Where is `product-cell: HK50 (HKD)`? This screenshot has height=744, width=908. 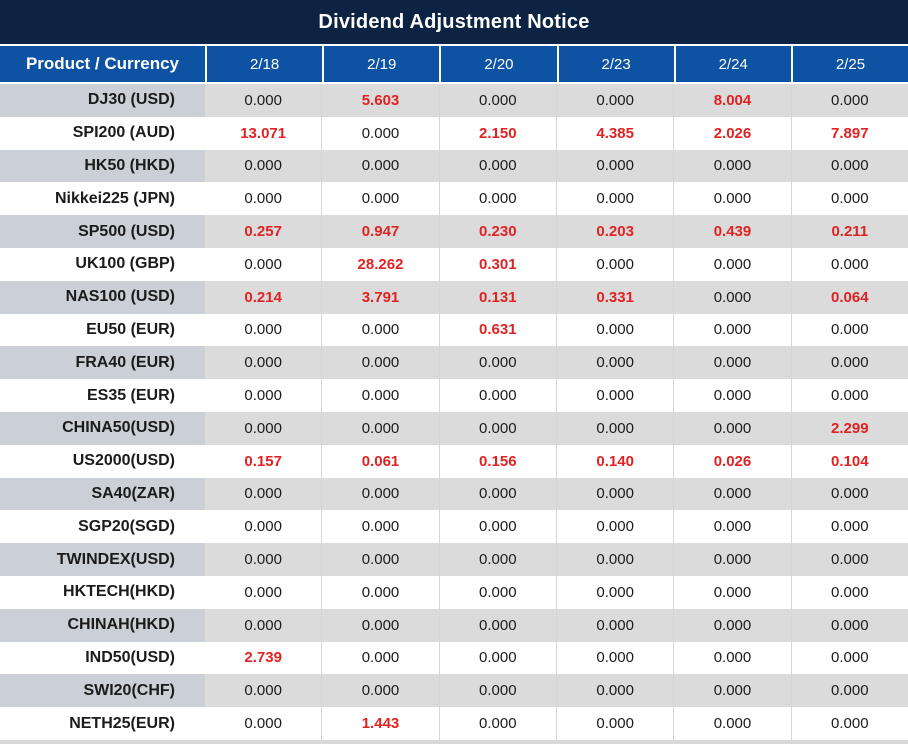
product-cell: HK50 (HKD) is located at coordinates (102, 166).